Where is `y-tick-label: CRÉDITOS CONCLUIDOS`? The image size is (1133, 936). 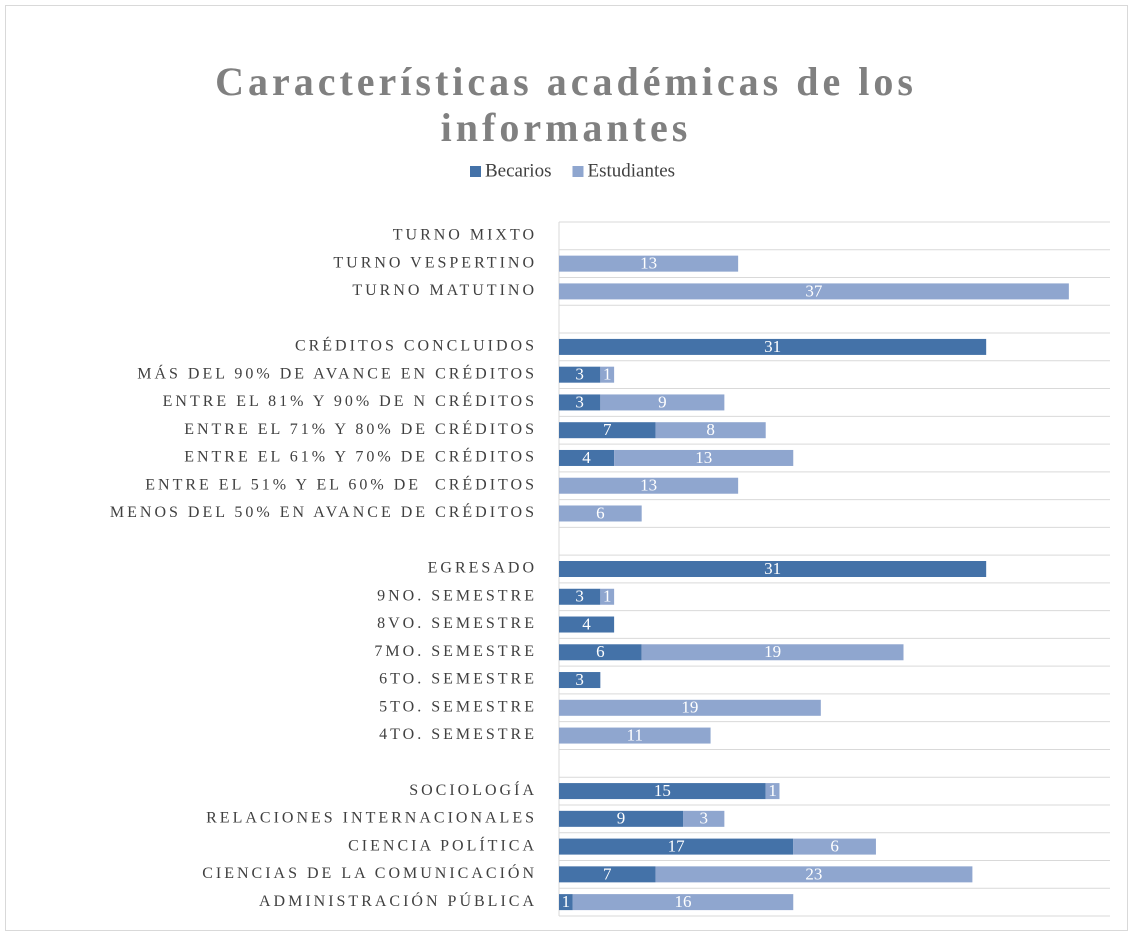
y-tick-label: CRÉDITOS CONCLUIDOS is located at coordinates (416, 345).